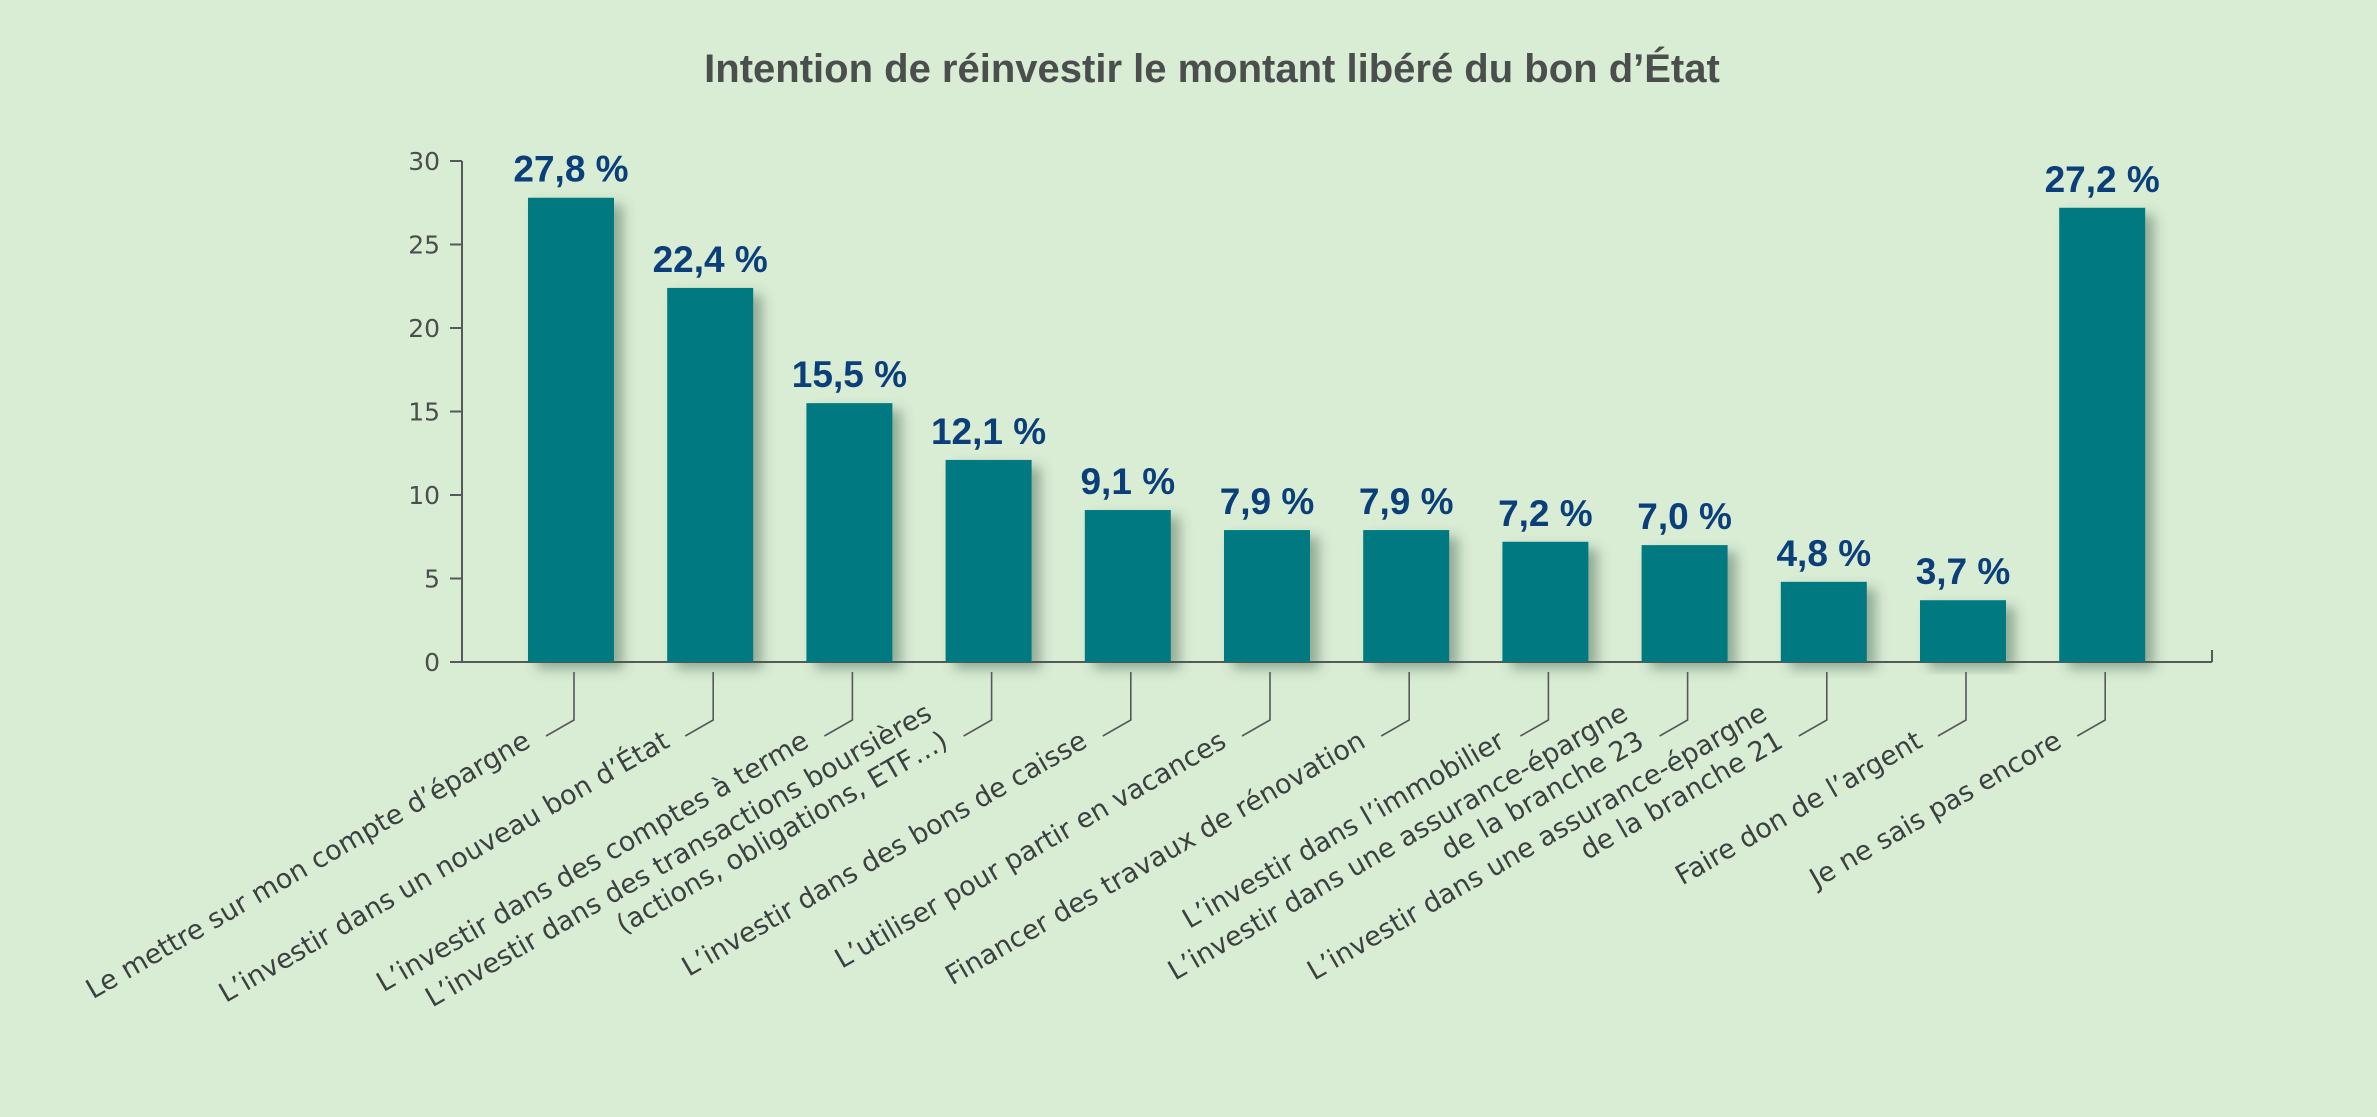 The width and height of the screenshot is (2377, 1117). Describe the element at coordinates (424, 328) in the screenshot. I see `y-tick-label: 20` at that location.